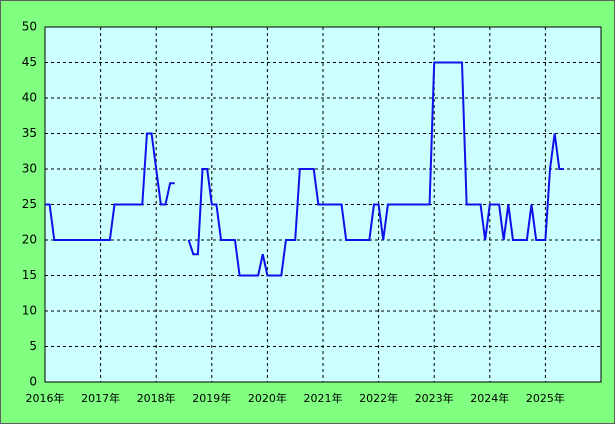  I want to click on x-tick-label: 2024年, so click(489, 398).